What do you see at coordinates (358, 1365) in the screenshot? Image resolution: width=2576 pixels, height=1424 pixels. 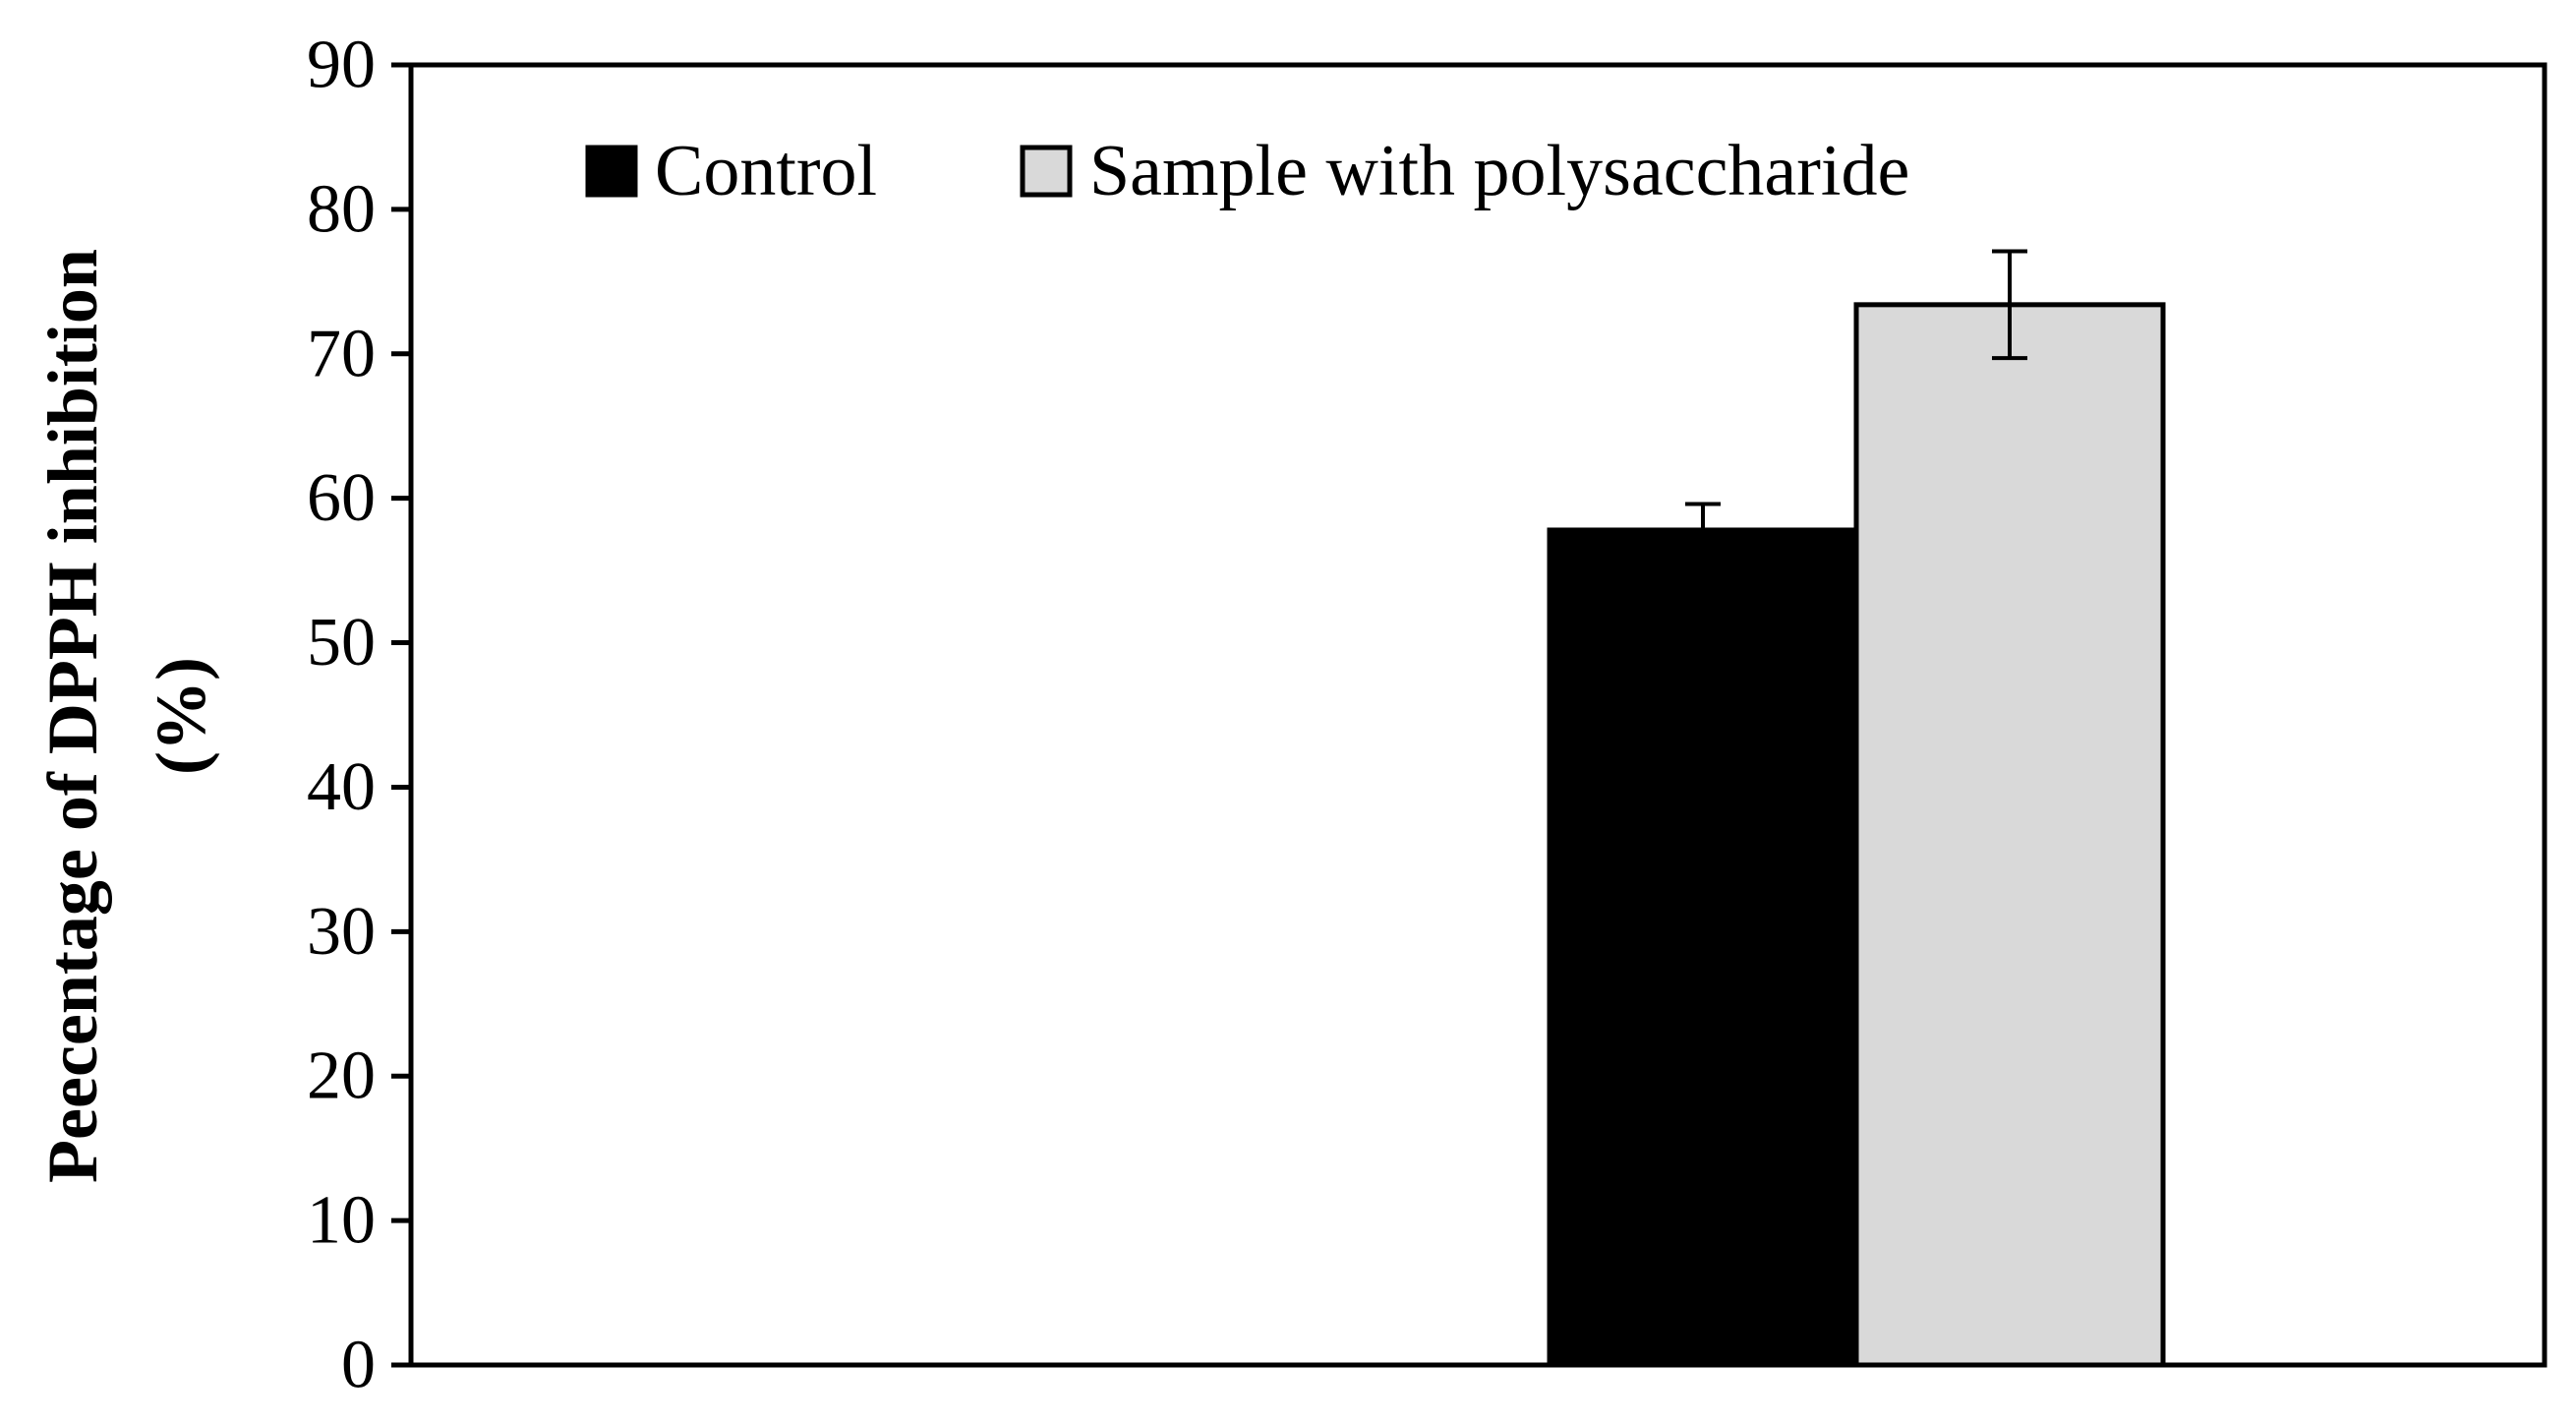 I see `y-tick-label: 0` at bounding box center [358, 1365].